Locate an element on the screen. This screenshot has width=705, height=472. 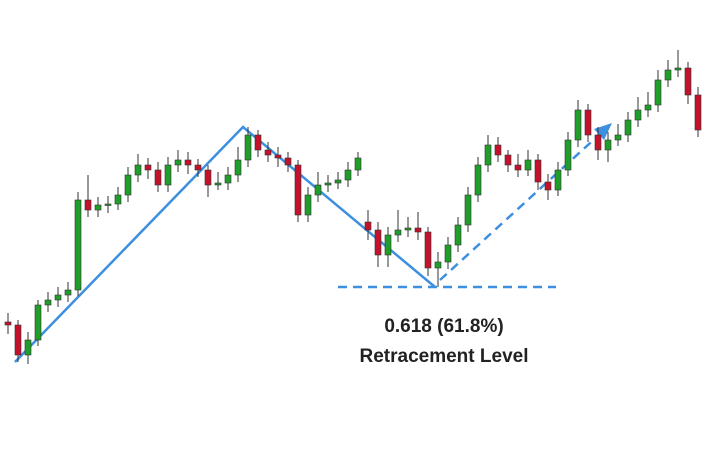
arrow-head is located at coordinates (603, 131).